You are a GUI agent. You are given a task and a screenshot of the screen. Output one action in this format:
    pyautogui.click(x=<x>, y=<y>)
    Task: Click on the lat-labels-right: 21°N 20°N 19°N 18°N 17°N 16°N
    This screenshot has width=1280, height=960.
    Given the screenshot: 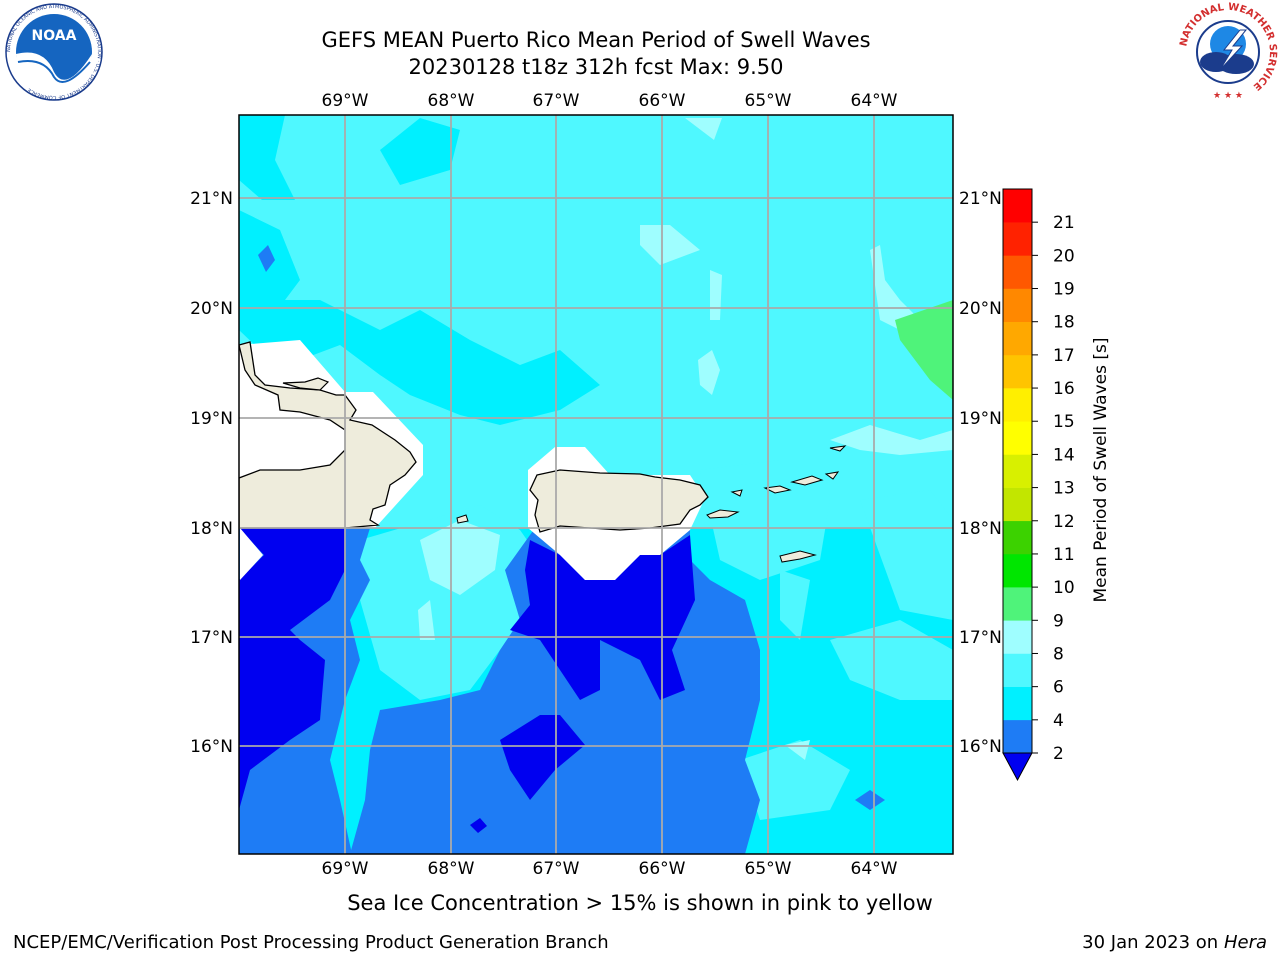 What is the action you would take?
    pyautogui.click(x=980, y=473)
    